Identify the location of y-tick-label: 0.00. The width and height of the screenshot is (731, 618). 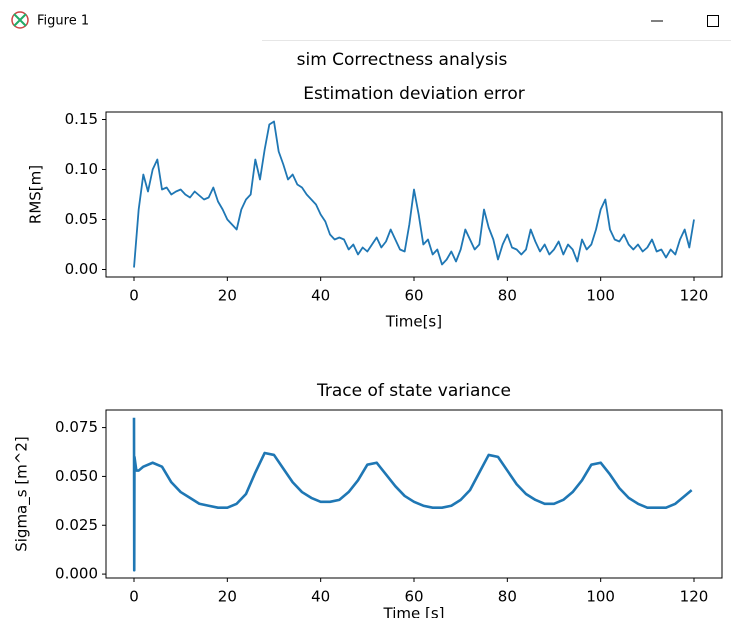
(81, 269).